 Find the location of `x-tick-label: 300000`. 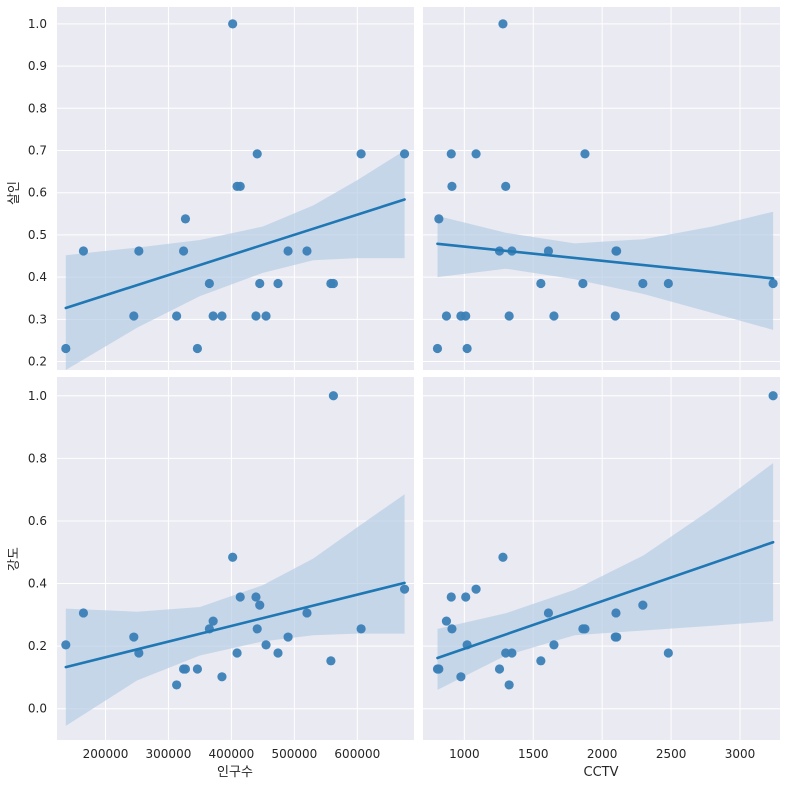

x-tick-label: 300000 is located at coordinates (169, 754).